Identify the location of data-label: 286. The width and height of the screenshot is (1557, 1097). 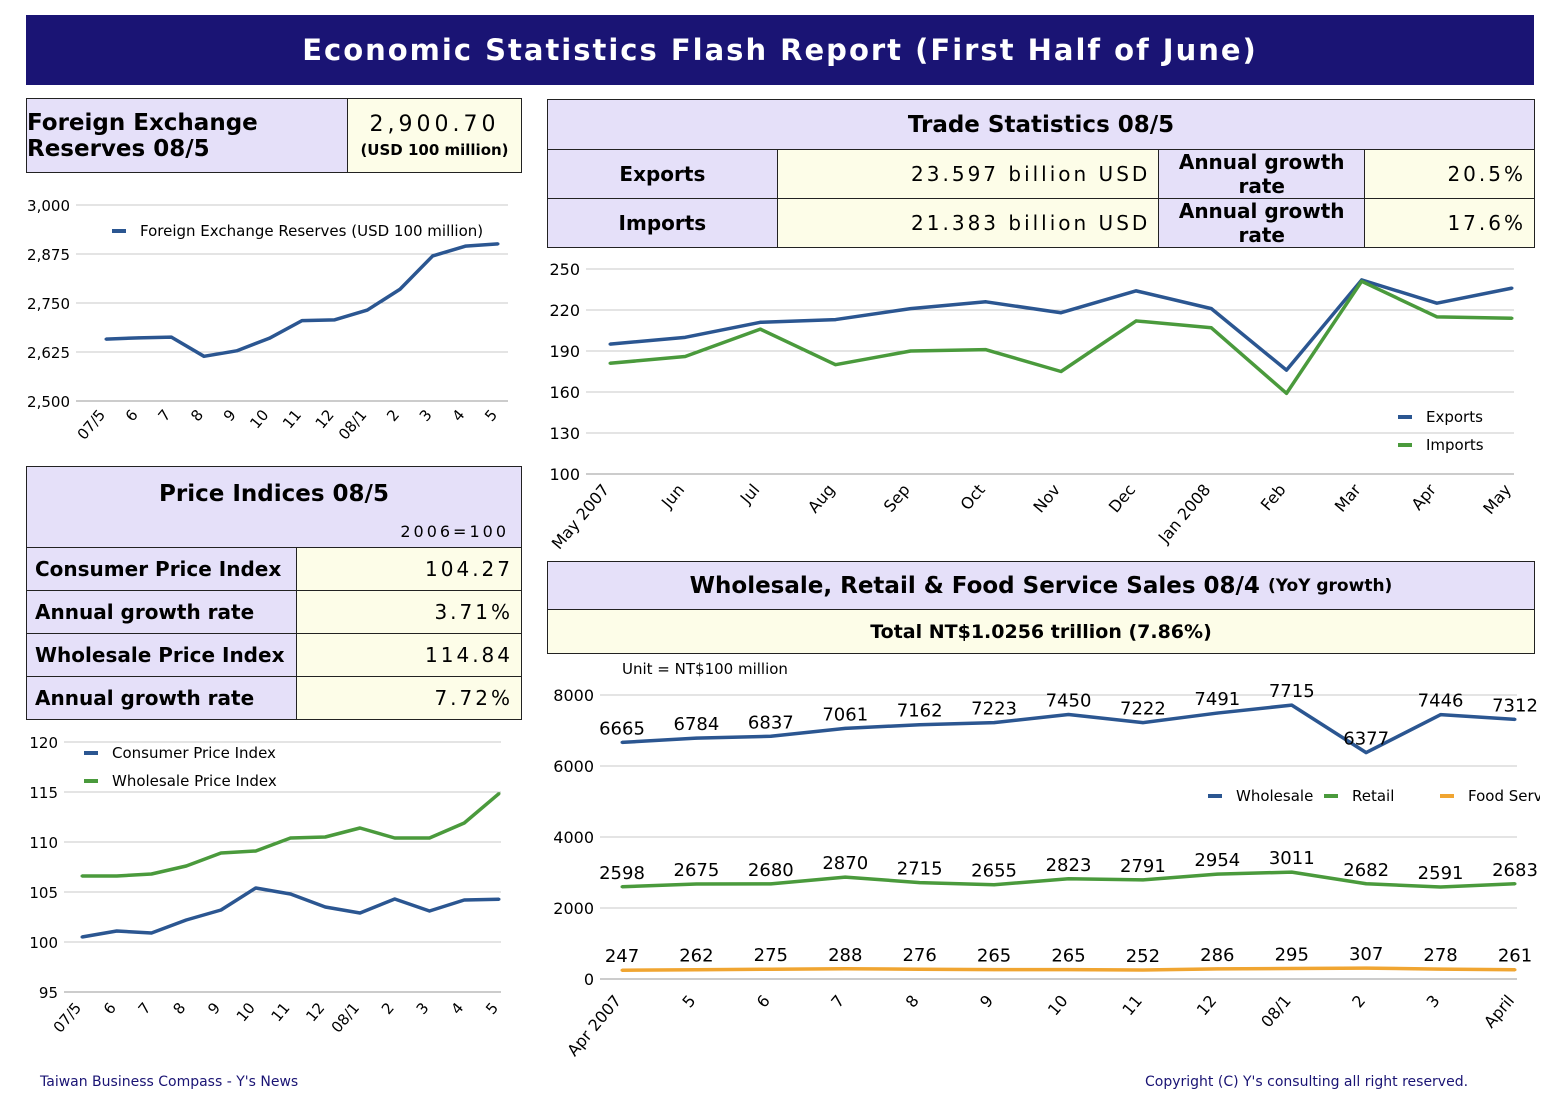
(1217, 955).